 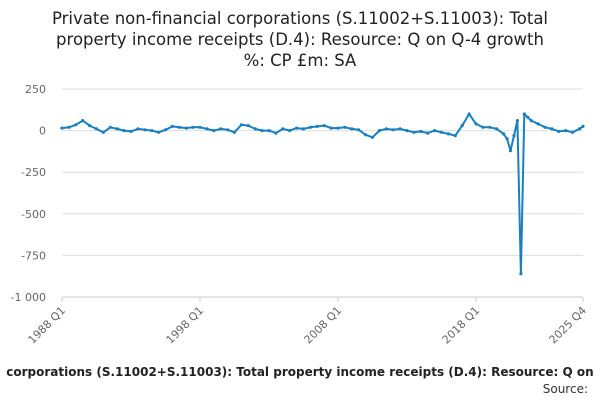 I want to click on x-tick-label: 1998 Q1, so click(x=185, y=325).